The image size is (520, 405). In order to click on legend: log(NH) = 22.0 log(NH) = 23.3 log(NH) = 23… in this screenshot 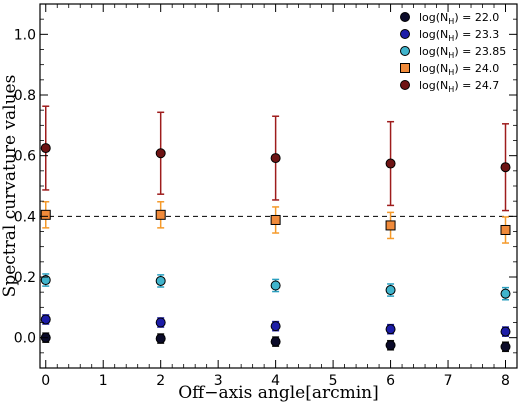, I will do `click(453, 52)`.